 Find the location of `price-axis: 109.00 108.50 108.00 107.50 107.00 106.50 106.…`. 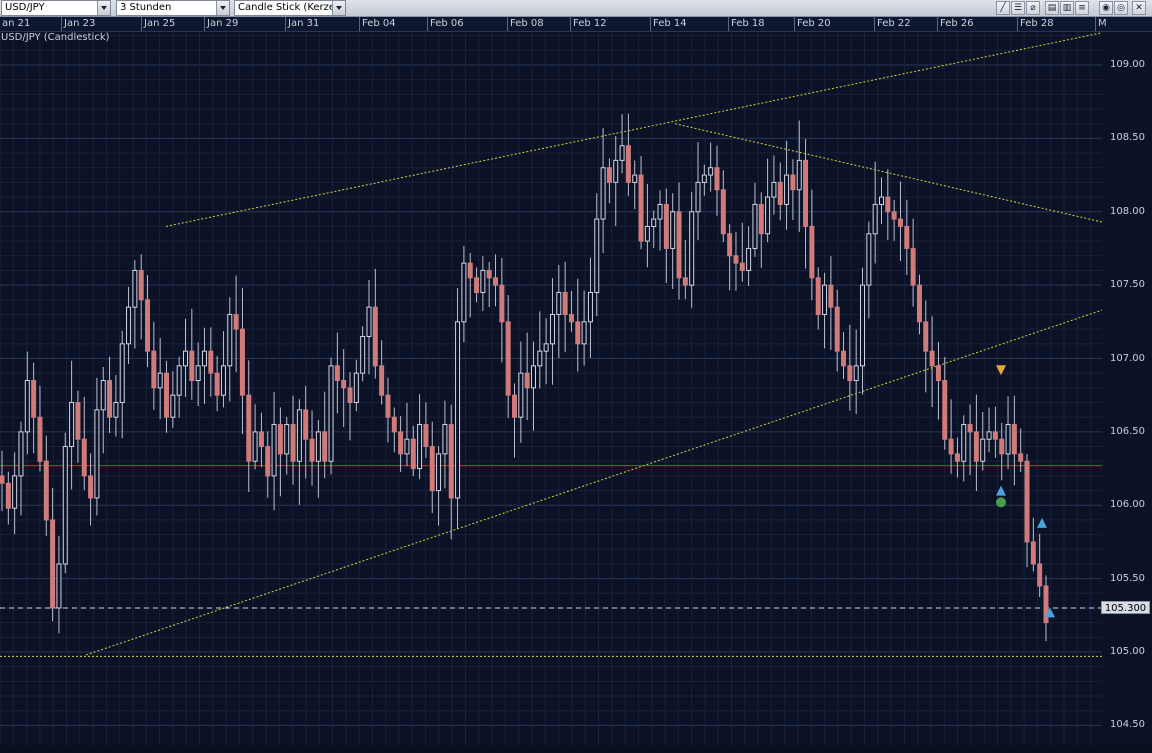

price-axis: 109.00 108.50 108.00 107.50 107.00 106.50 106.… is located at coordinates (1127, 392).